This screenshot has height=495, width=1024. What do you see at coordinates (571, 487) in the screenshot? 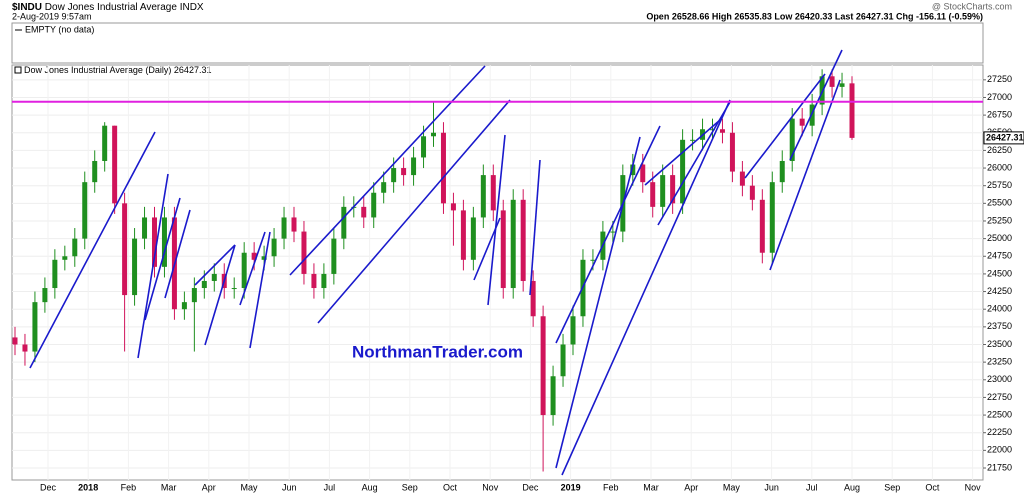
I see `x-tick-label: 2019` at bounding box center [571, 487].